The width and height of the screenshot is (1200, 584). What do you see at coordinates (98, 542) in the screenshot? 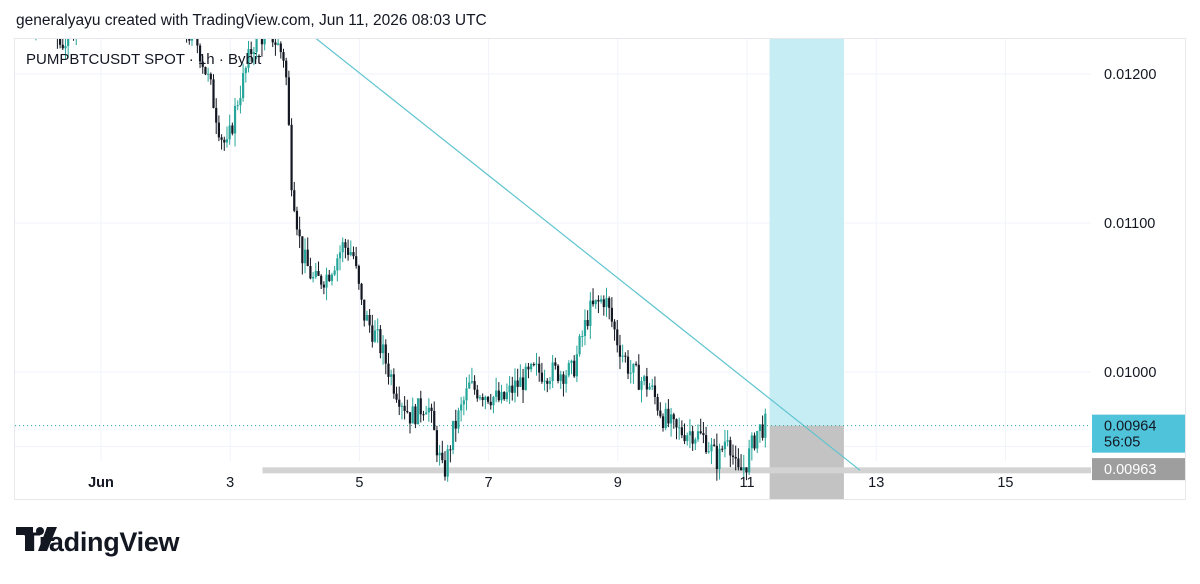
I see `tradingview-footer: TradingView` at bounding box center [98, 542].